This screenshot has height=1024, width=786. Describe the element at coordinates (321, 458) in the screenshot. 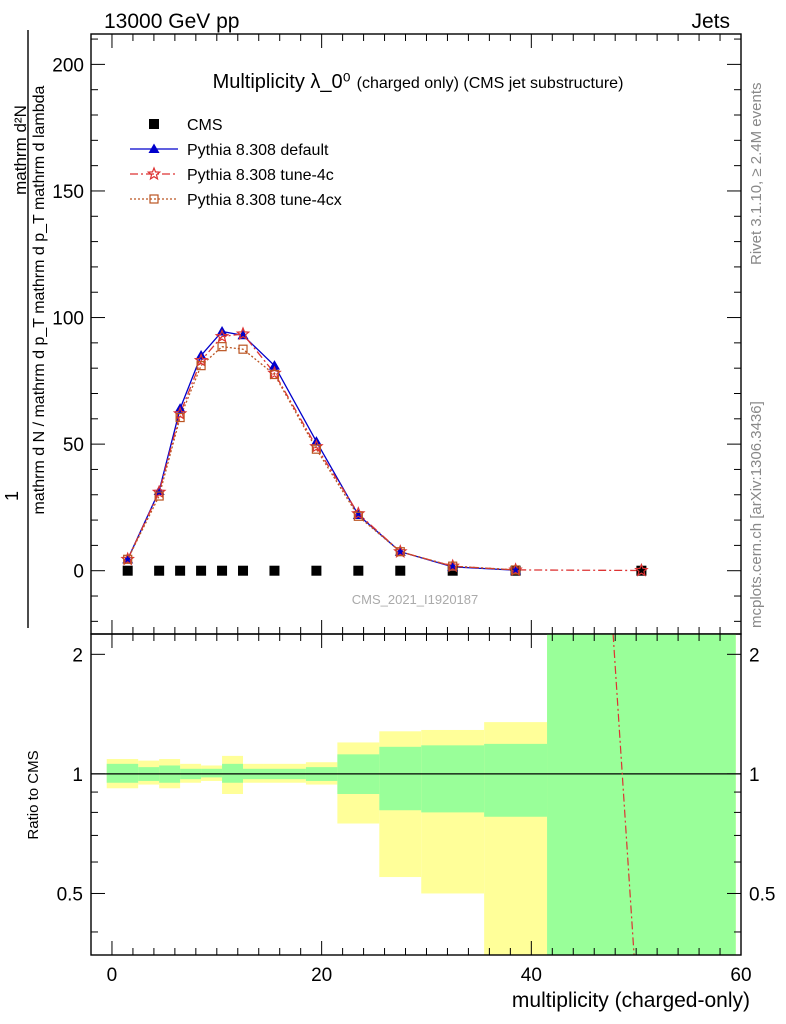

I see `series-line-pythia-8-308-tune-4cx` at that location.